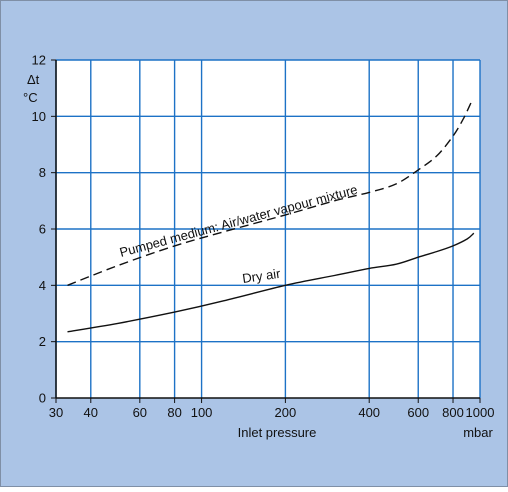 The width and height of the screenshot is (508, 492). What do you see at coordinates (480, 412) in the screenshot?
I see `x-tick-label: 1000` at bounding box center [480, 412].